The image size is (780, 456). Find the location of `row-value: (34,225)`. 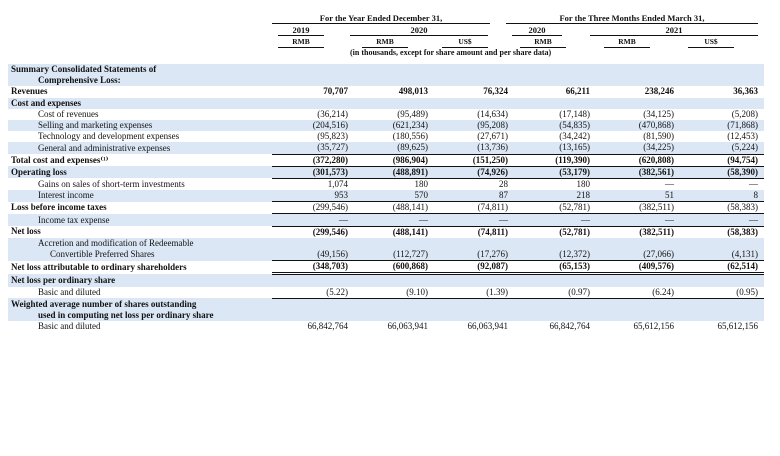

row-value: (34,225) is located at coordinates (638, 148).